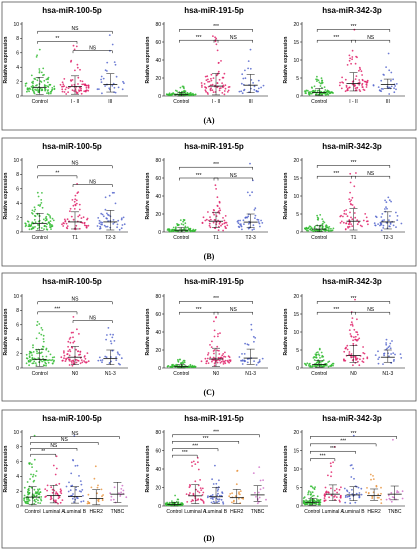 The image size is (418, 550). Describe the element at coordinates (158, 433) in the screenshot. I see `y-tick-label: 80` at that location.